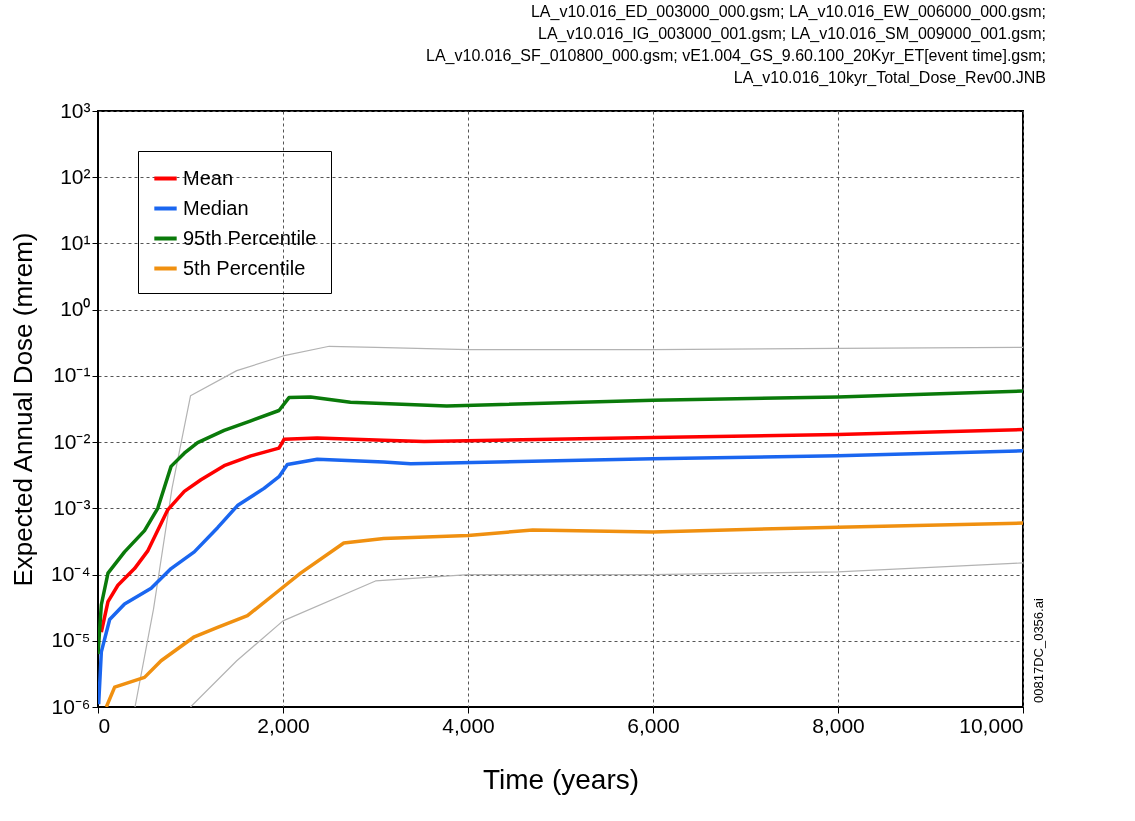 The width and height of the screenshot is (1135, 821). Describe the element at coordinates (72, 507) in the screenshot. I see `y-tick-label: 10⁻³` at that location.